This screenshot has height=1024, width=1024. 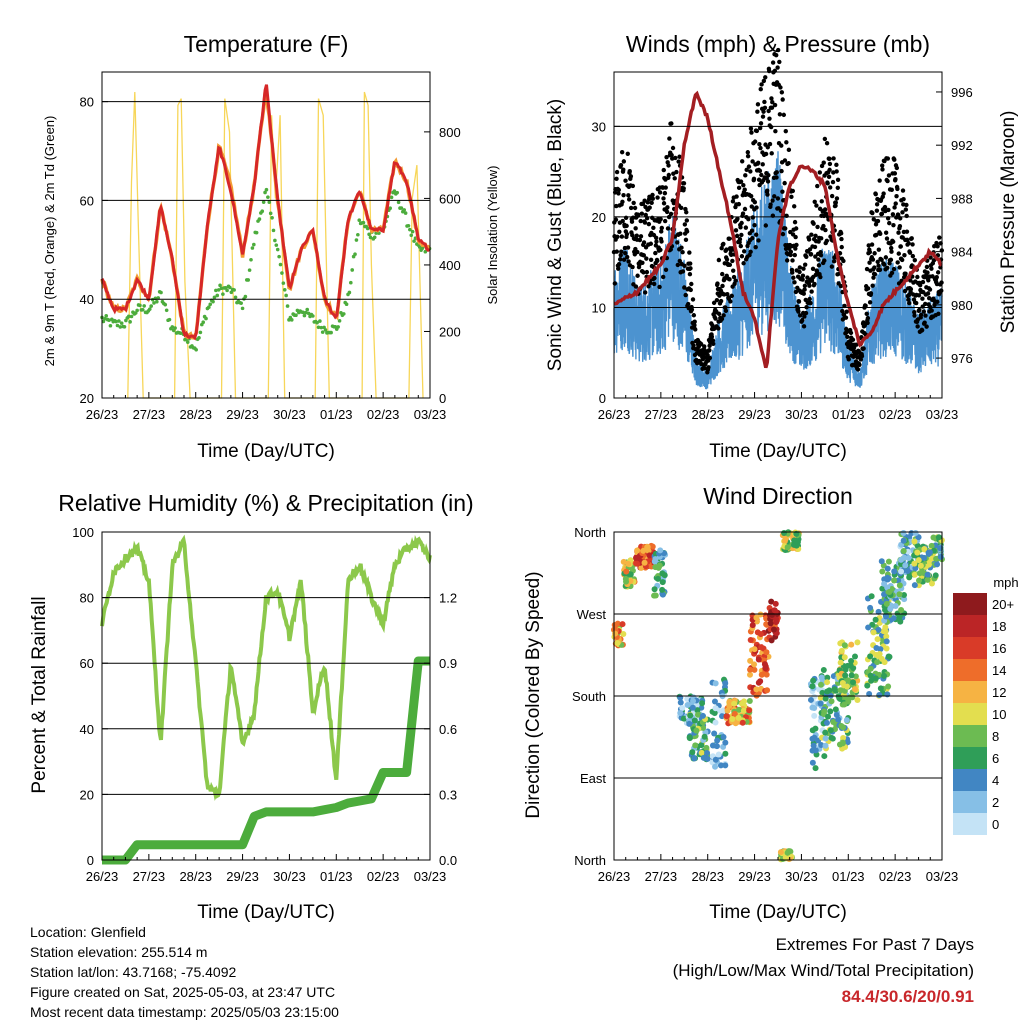 I want to click on speed-legend-swatch, so click(x=970, y=604).